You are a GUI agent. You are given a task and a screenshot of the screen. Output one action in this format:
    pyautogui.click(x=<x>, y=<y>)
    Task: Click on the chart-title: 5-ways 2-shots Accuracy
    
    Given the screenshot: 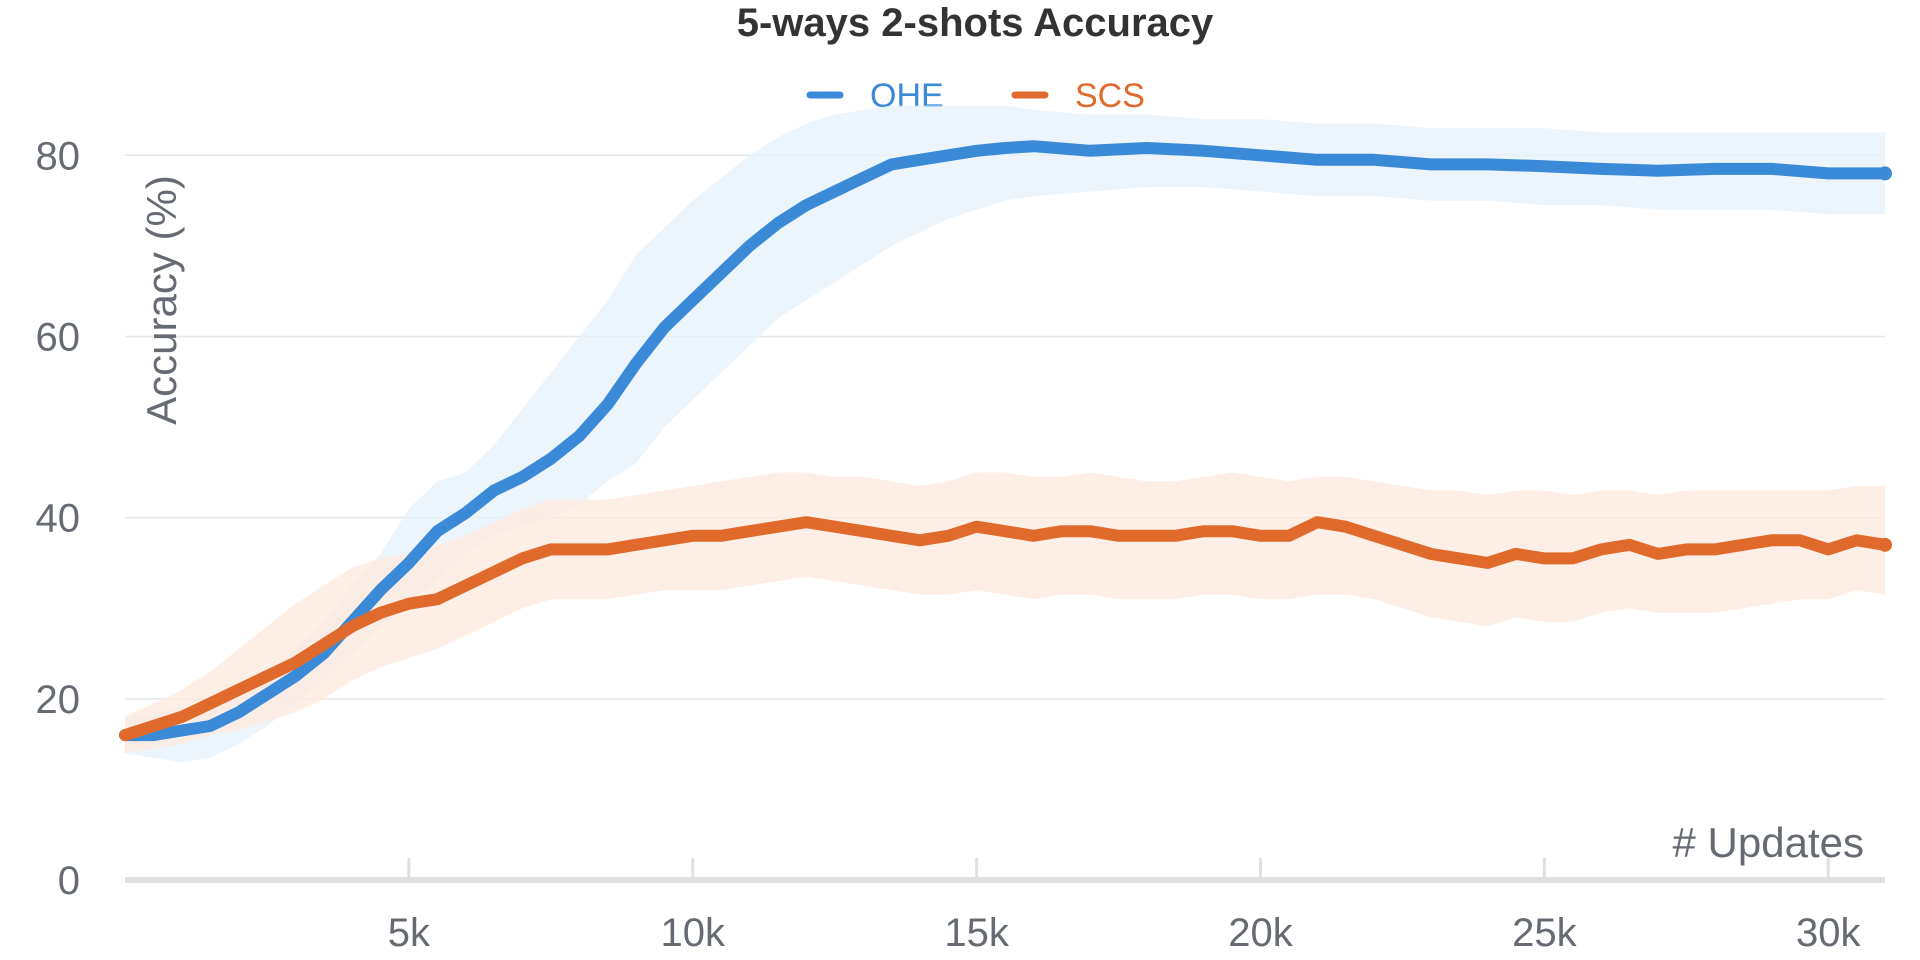 What is the action you would take?
    pyautogui.click(x=975, y=23)
    